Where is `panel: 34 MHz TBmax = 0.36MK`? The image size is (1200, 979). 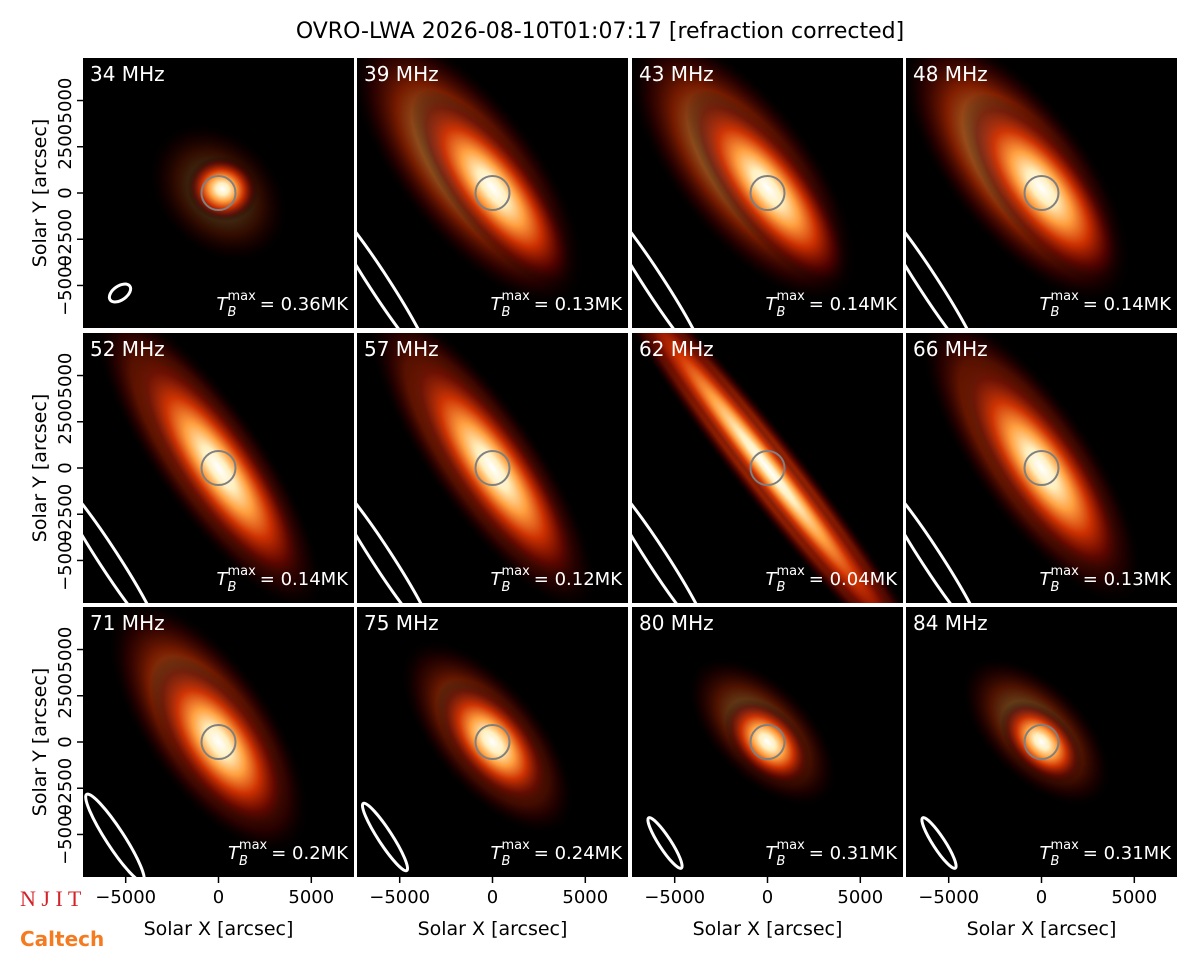 panel: 34 MHz TBmax = 0.36MK is located at coordinates (218, 193).